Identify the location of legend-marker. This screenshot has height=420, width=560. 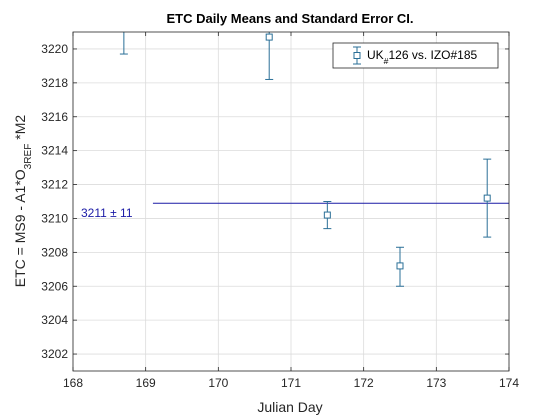
(357, 55).